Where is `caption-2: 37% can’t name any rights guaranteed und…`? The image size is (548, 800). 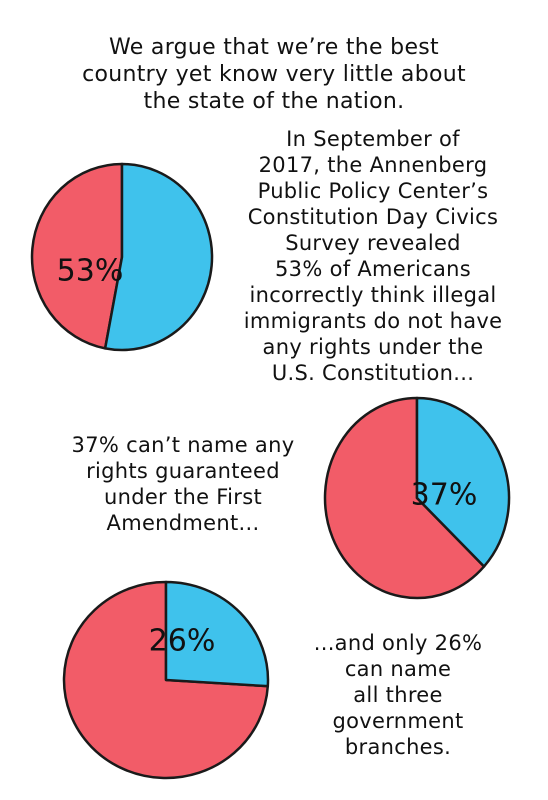
caption-2: 37% can’t name any rights guaranteed und… is located at coordinates (183, 484).